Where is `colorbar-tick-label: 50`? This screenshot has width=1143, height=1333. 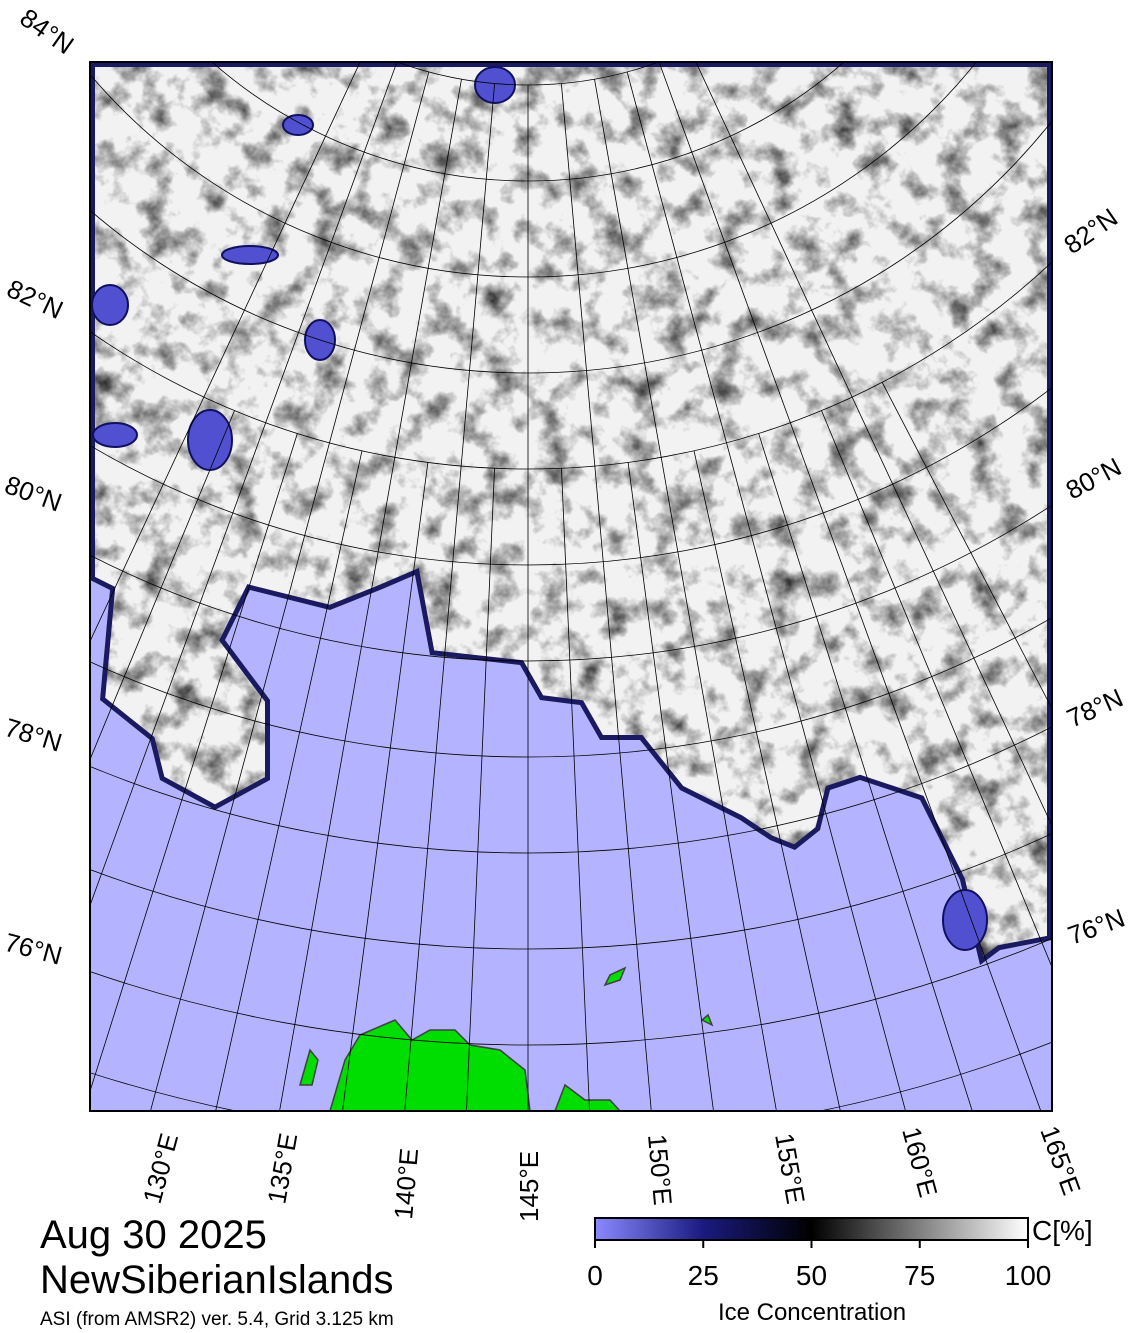 colorbar-tick-label: 50 is located at coordinates (811, 1275).